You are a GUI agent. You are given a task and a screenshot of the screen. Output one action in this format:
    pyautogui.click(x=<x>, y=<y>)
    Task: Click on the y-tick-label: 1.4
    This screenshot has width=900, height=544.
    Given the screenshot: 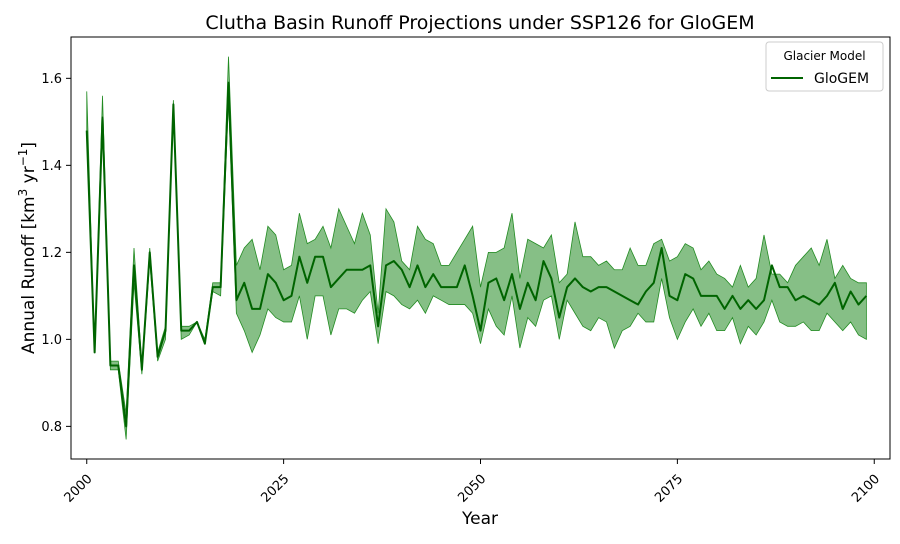 What is the action you would take?
    pyautogui.click(x=51, y=166)
    